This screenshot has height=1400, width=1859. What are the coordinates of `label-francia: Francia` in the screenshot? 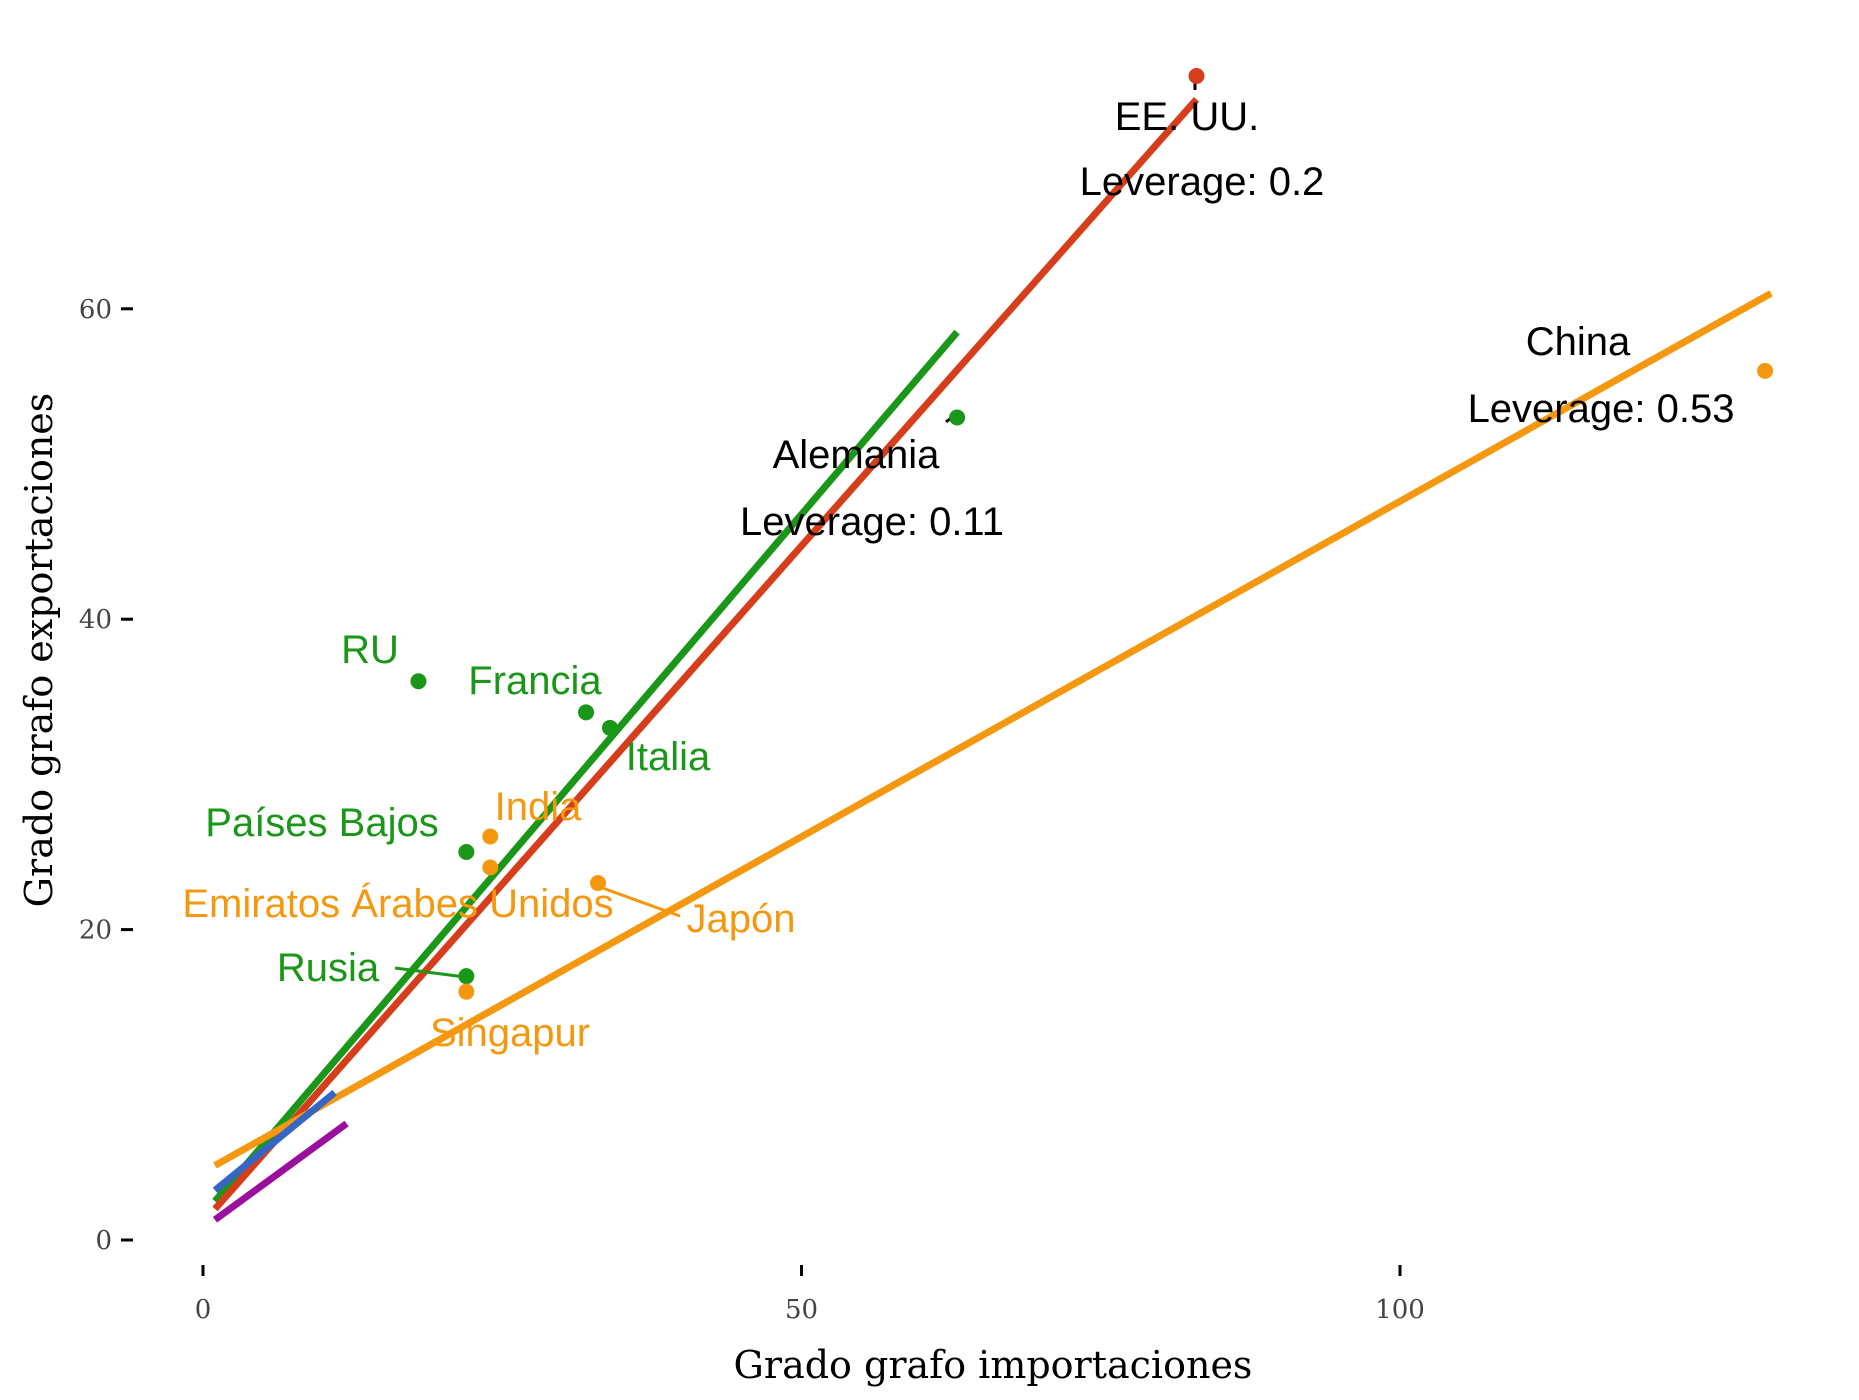 It's located at (535, 681).